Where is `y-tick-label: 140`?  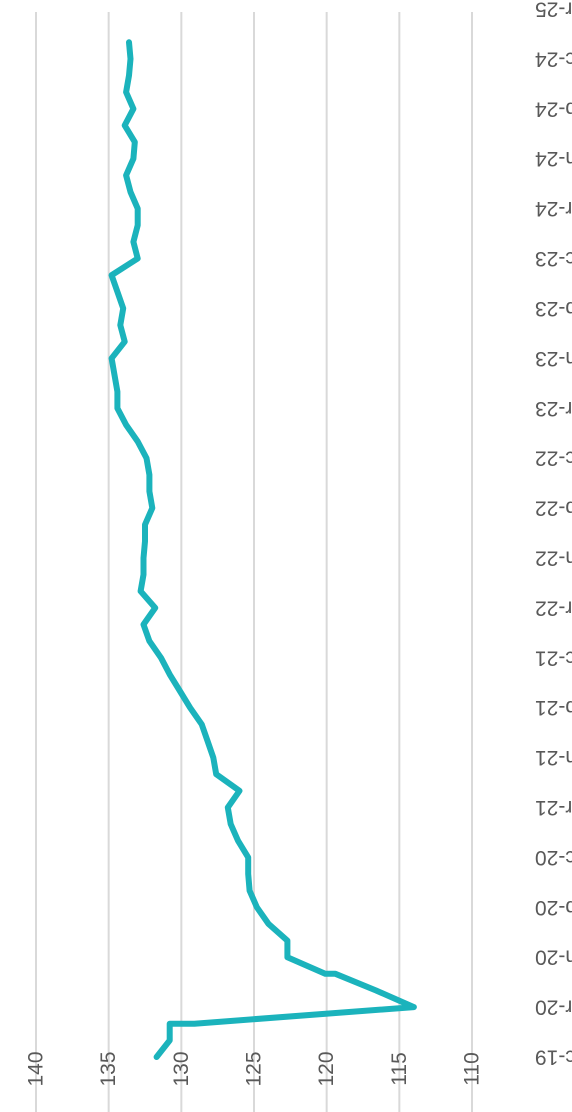 y-tick-label: 140 is located at coordinates (36, 1068).